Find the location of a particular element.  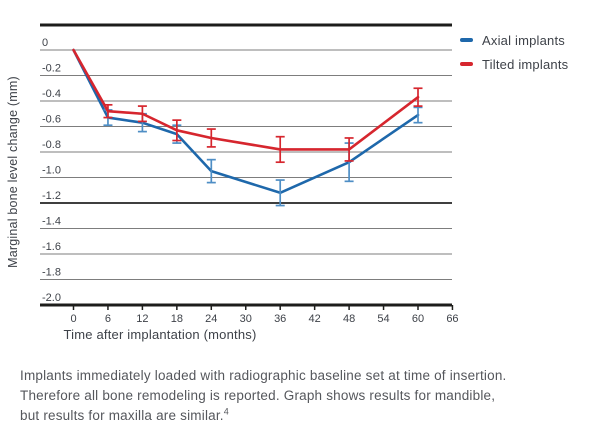

caption-line: but results for maxilla are similar.4 is located at coordinates (307, 416).